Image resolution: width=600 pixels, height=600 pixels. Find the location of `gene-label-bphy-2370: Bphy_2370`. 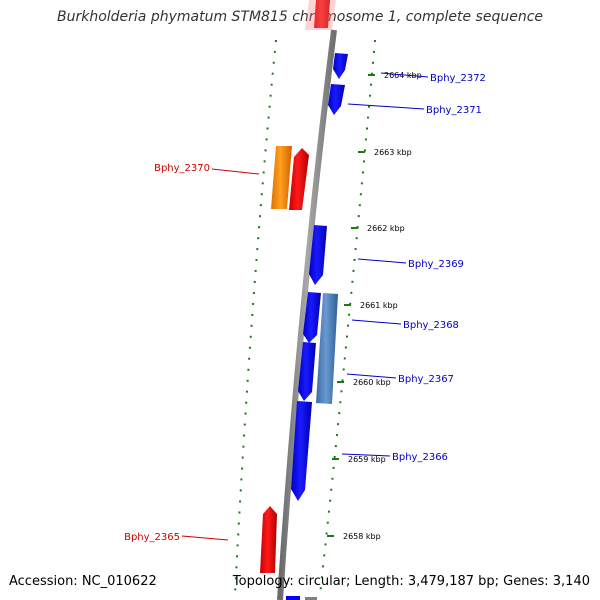

gene-label-bphy-2370: Bphy_2370 is located at coordinates (182, 168).